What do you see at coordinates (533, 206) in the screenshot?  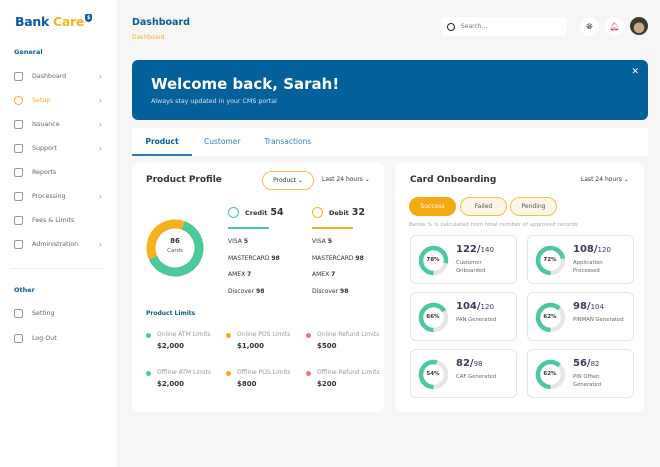 I see `status-filter-pending: Pending` at bounding box center [533, 206].